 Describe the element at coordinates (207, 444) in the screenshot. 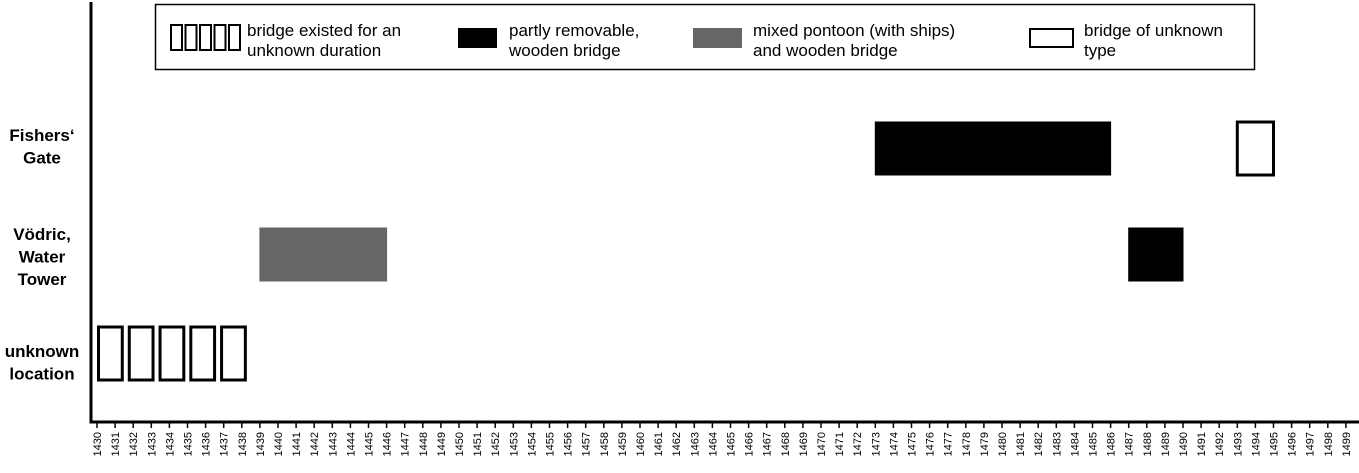

I see `x-tick-label: 1436` at that location.